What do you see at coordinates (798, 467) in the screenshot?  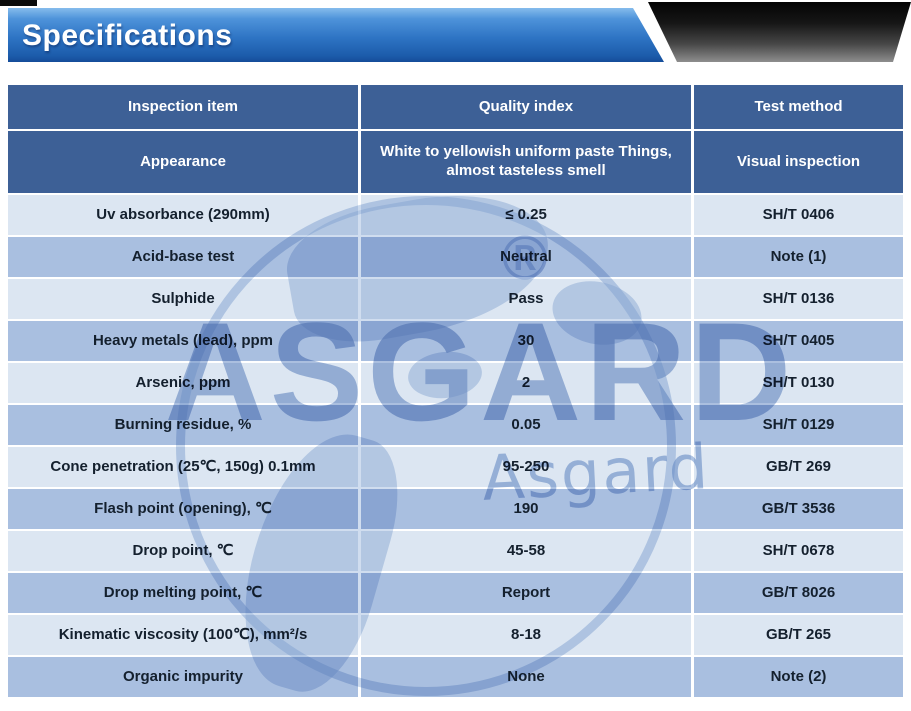 I see `cell-method: GB/T 269` at bounding box center [798, 467].